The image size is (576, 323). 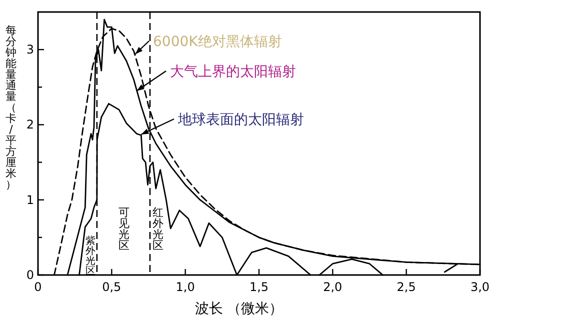 What do you see at coordinates (30, 125) in the screenshot?
I see `y-tick-label: 2` at bounding box center [30, 125].